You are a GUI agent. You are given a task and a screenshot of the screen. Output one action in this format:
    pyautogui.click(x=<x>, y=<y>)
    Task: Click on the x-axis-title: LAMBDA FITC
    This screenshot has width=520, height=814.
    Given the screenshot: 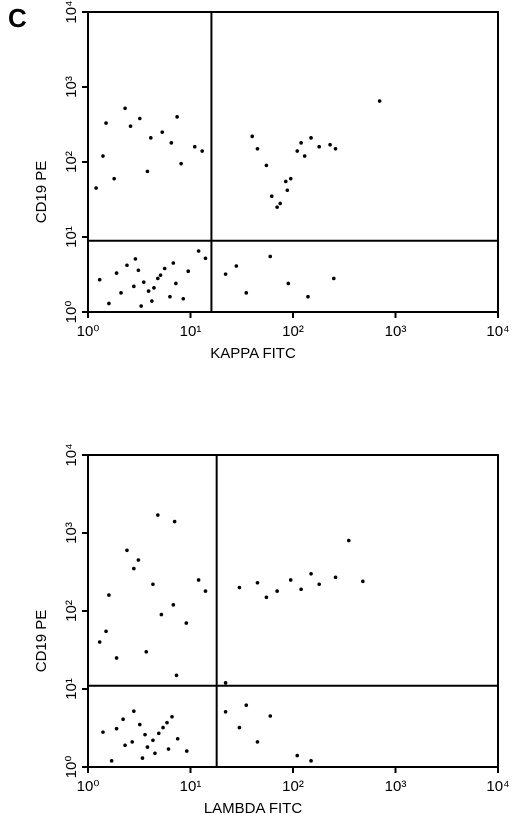 What is the action you would take?
    pyautogui.click(x=253, y=807)
    